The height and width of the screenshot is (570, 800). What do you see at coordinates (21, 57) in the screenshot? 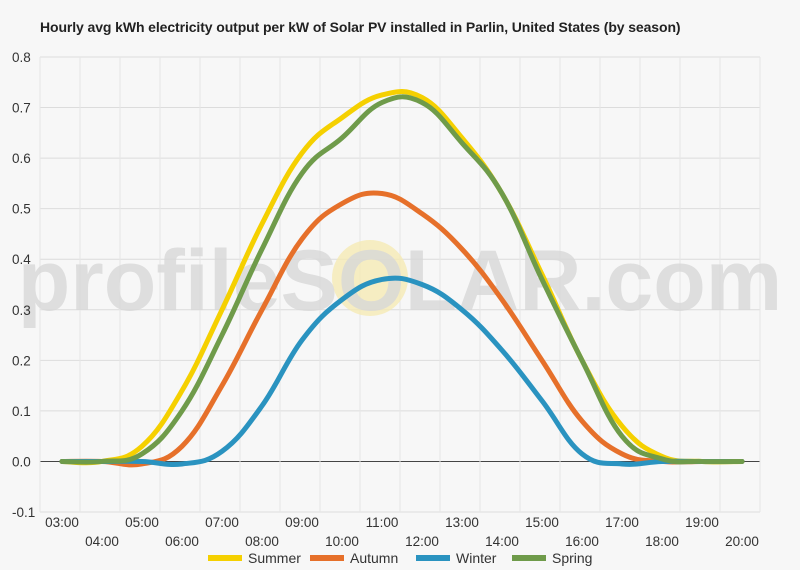
I see `y-tick-label: 0.8` at bounding box center [21, 57].